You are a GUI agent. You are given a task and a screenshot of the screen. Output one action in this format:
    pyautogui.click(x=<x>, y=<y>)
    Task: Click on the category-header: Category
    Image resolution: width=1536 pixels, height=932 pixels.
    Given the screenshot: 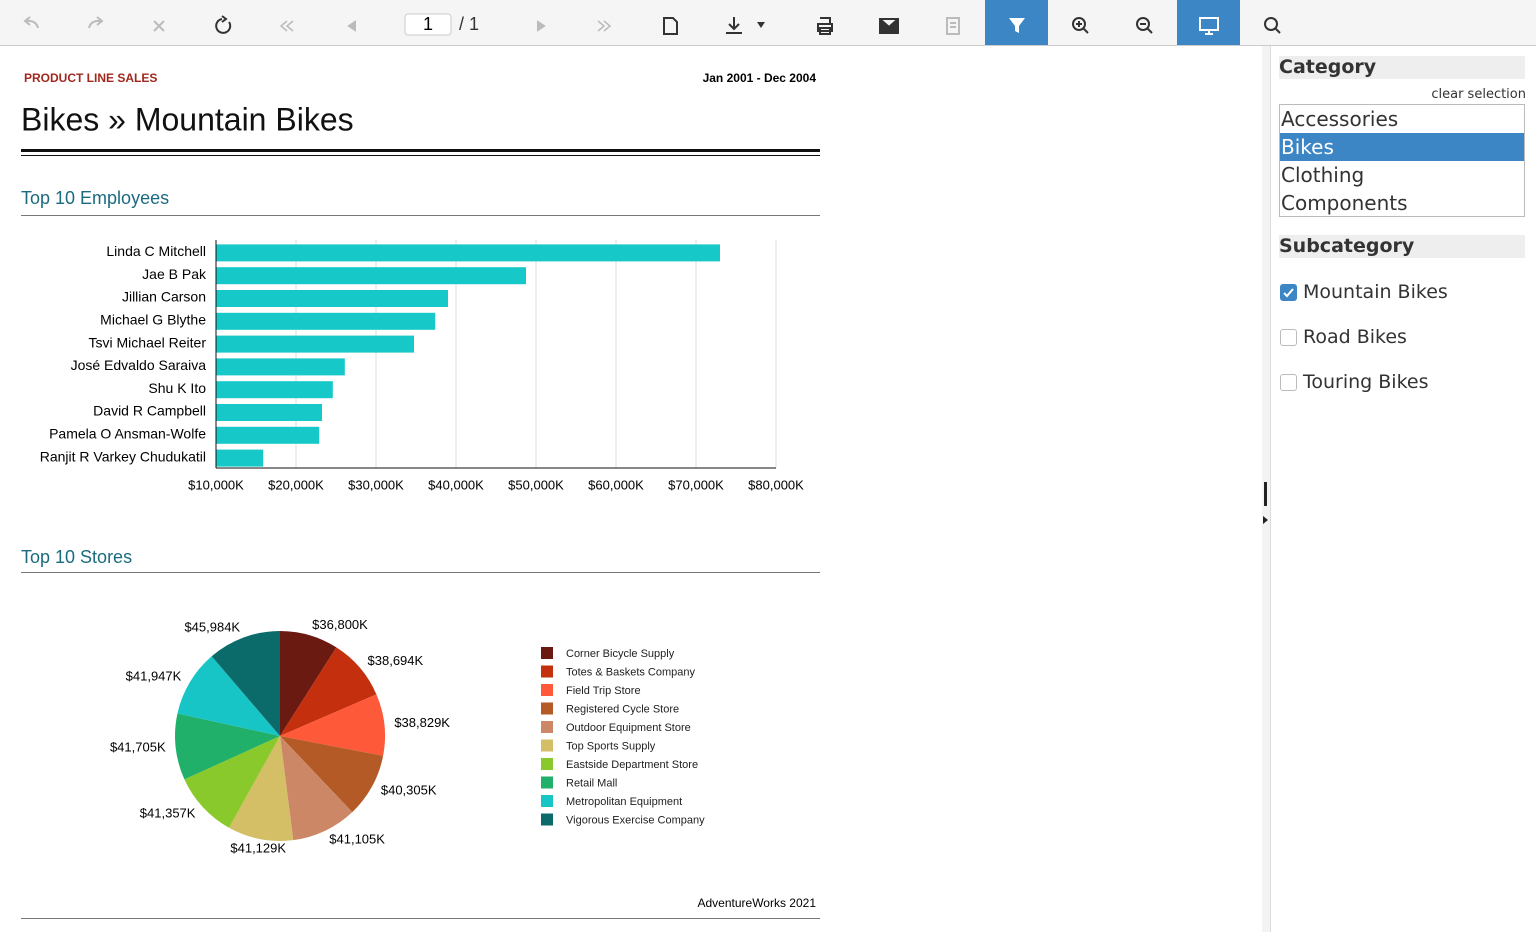 What is the action you would take?
    pyautogui.click(x=1402, y=67)
    